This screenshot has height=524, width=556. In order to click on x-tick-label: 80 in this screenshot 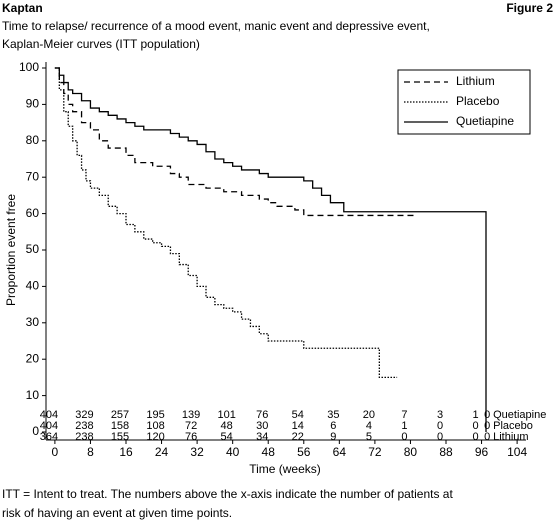, I will do `click(411, 452)`.